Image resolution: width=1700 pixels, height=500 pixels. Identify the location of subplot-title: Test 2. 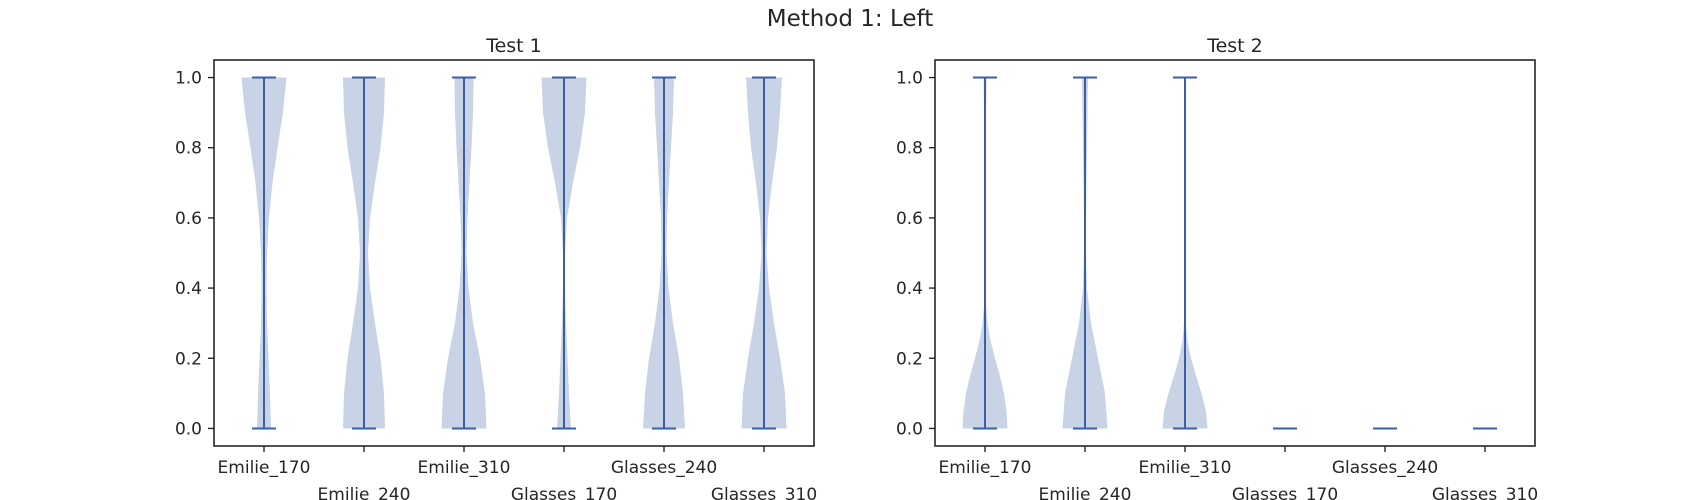
(1234, 46).